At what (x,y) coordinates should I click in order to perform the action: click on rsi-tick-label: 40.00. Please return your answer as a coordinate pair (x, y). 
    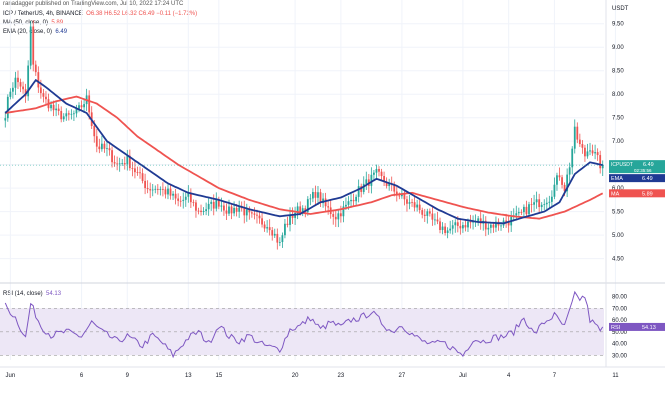
    Looking at the image, I should click on (620, 345).